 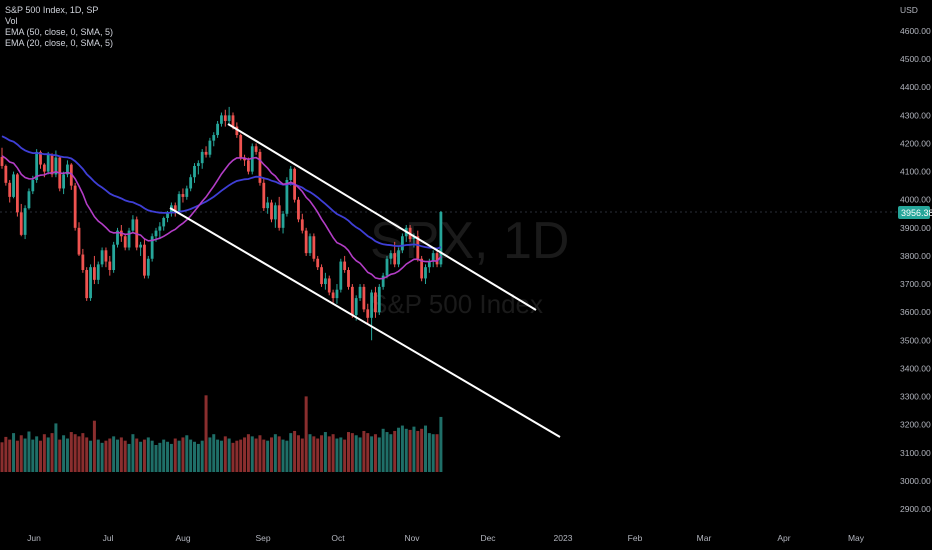 What do you see at coordinates (262, 538) in the screenshot?
I see `x-tick-label: Sep` at bounding box center [262, 538].